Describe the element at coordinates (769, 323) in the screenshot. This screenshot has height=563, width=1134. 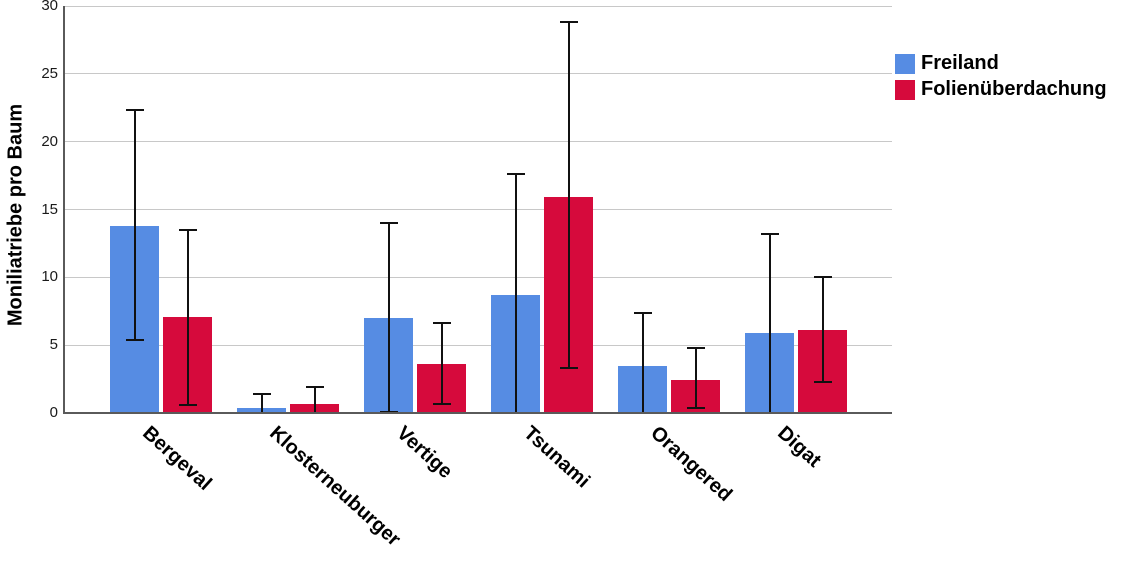
I see `error-bar-freiland-digat` at that location.